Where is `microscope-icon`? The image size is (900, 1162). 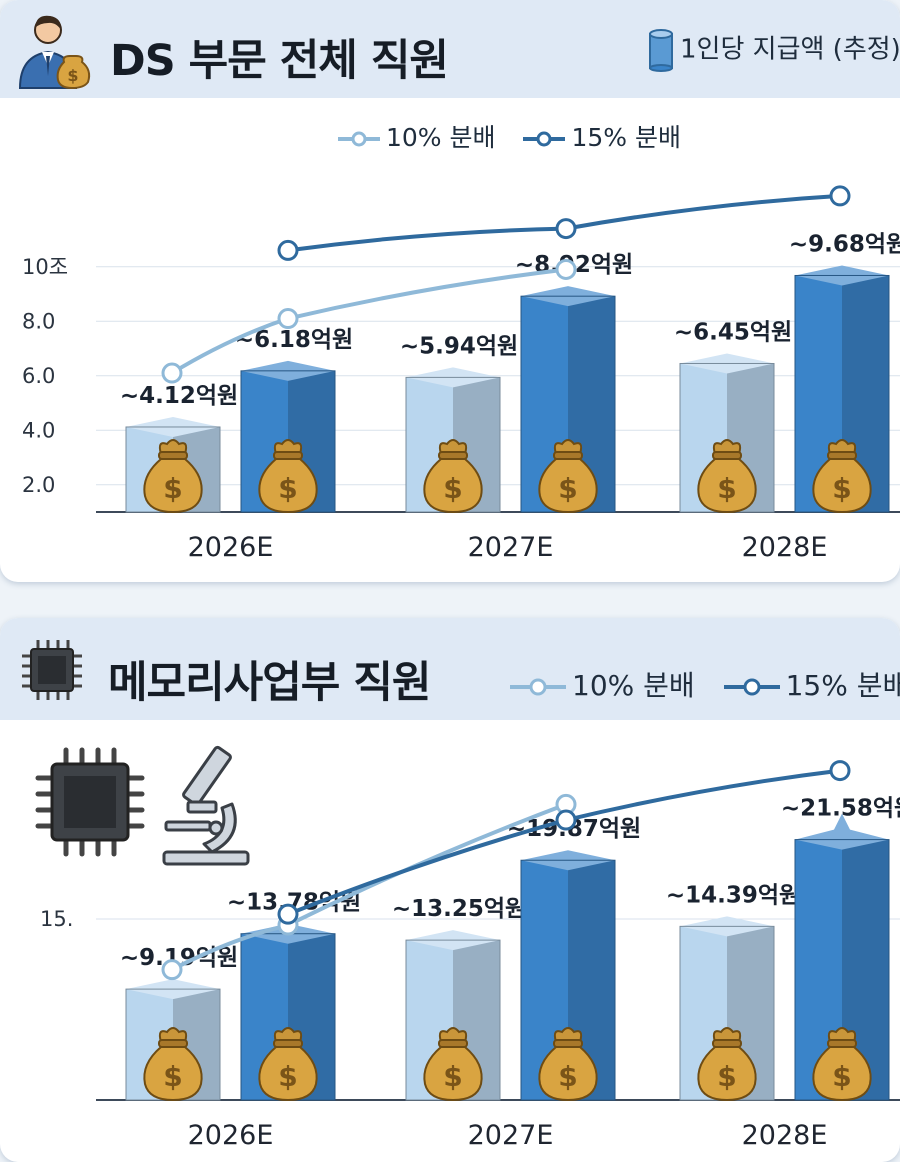
microscope-icon is located at coordinates (206, 805).